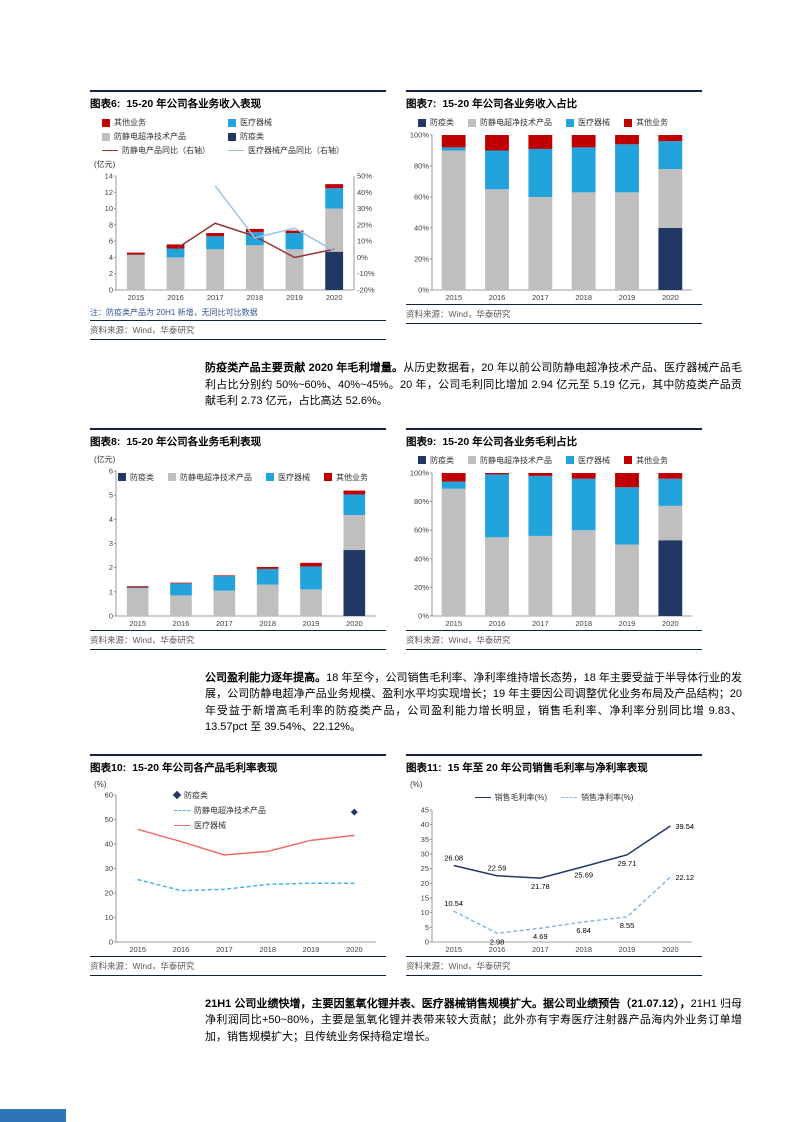 Image resolution: width=793 pixels, height=1122 pixels. Describe the element at coordinates (109, 192) in the screenshot. I see `svg-text: 12` at that location.